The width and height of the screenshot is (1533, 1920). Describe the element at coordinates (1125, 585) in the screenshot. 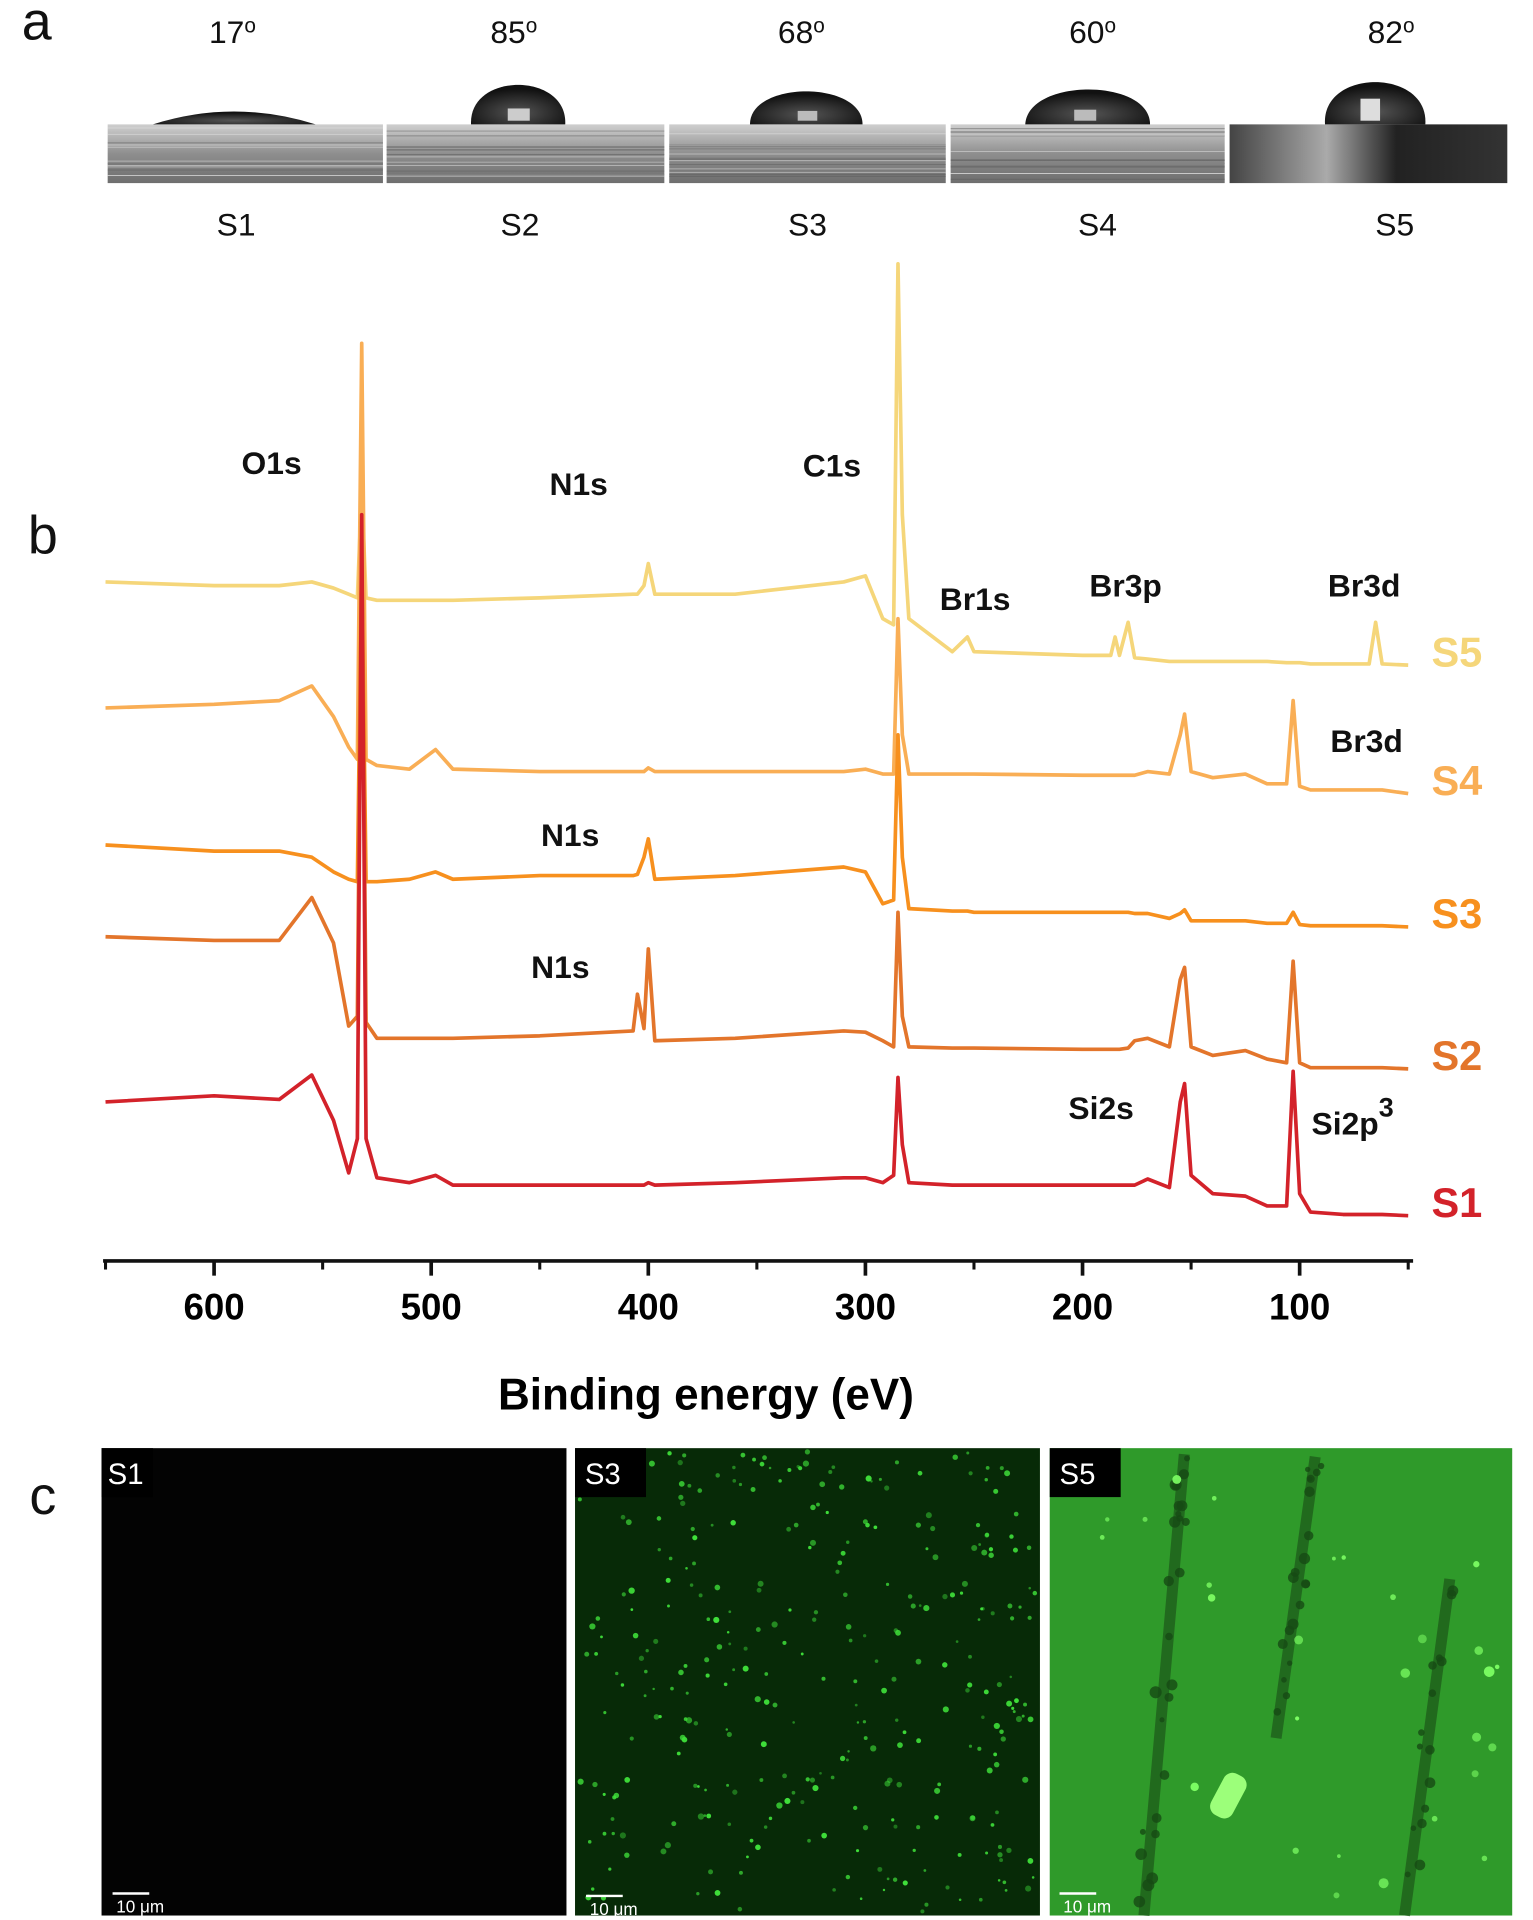

I see `peak-annotation: Br3p` at that location.